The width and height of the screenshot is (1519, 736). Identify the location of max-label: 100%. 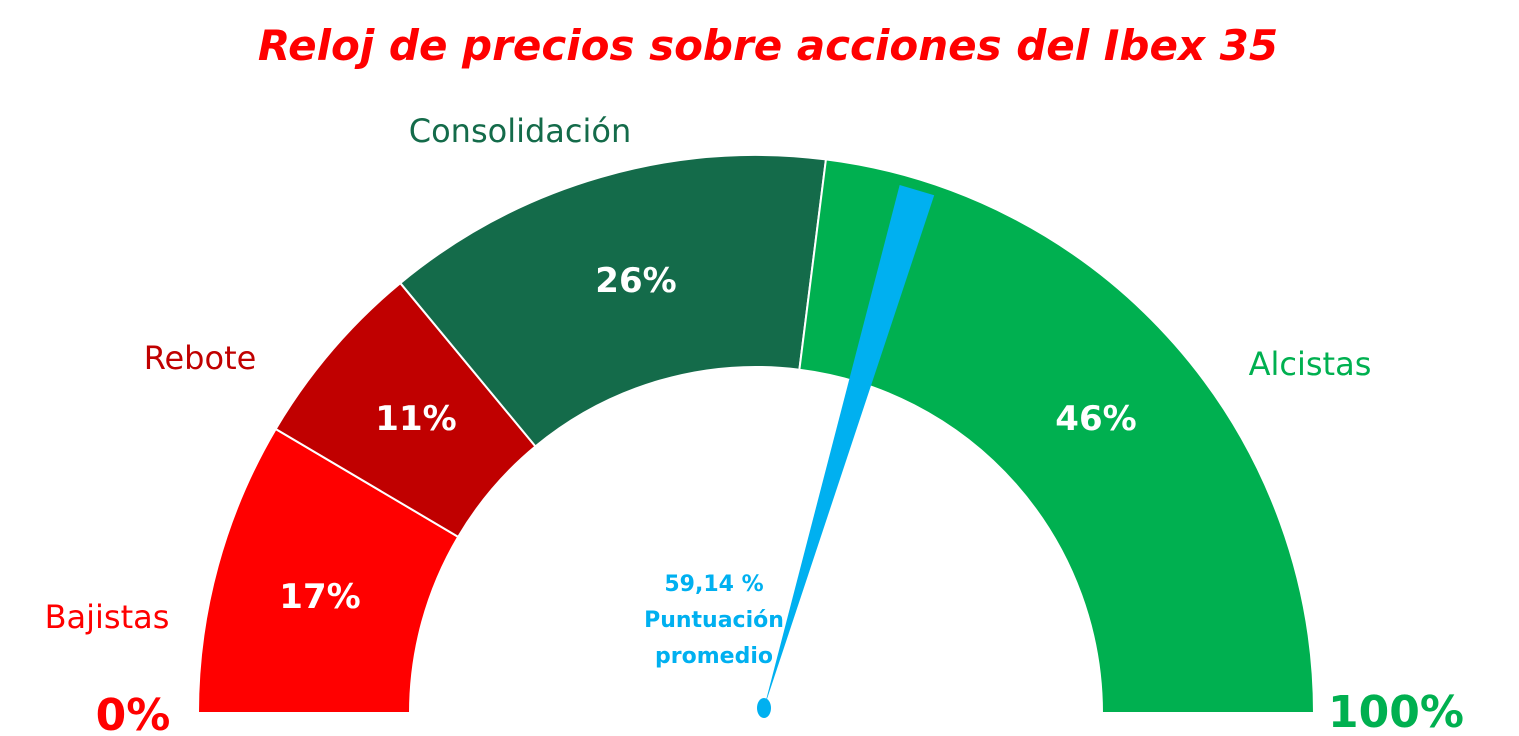
(1396, 711).